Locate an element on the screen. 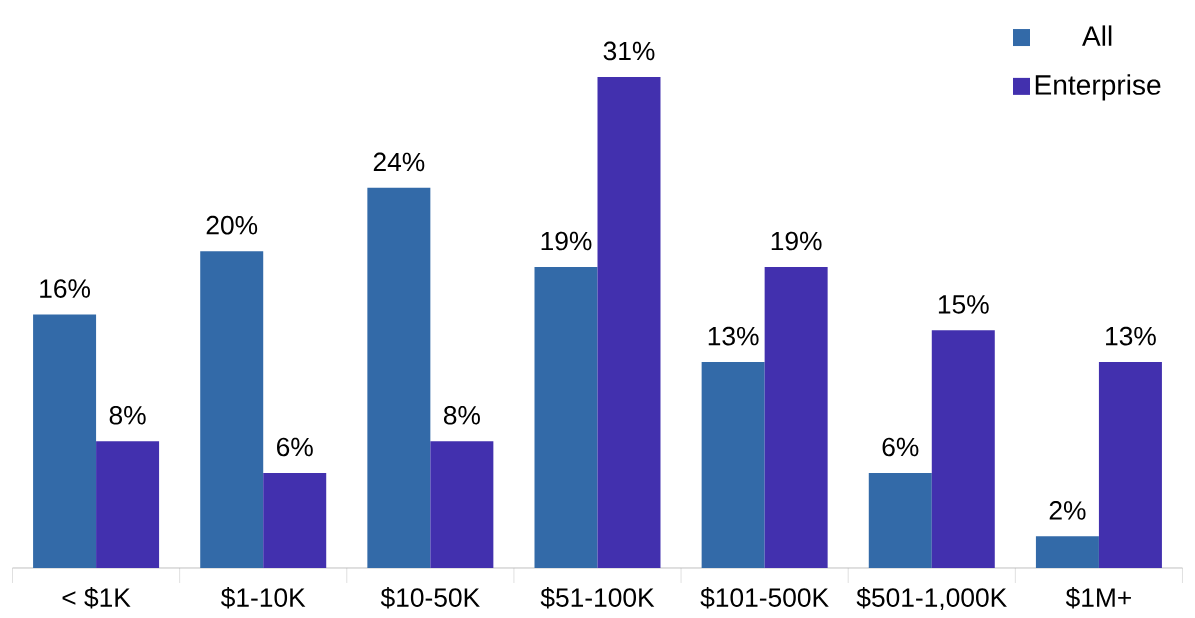 The height and width of the screenshot is (618, 1195). x-tick-label: $101-500K is located at coordinates (764, 598).